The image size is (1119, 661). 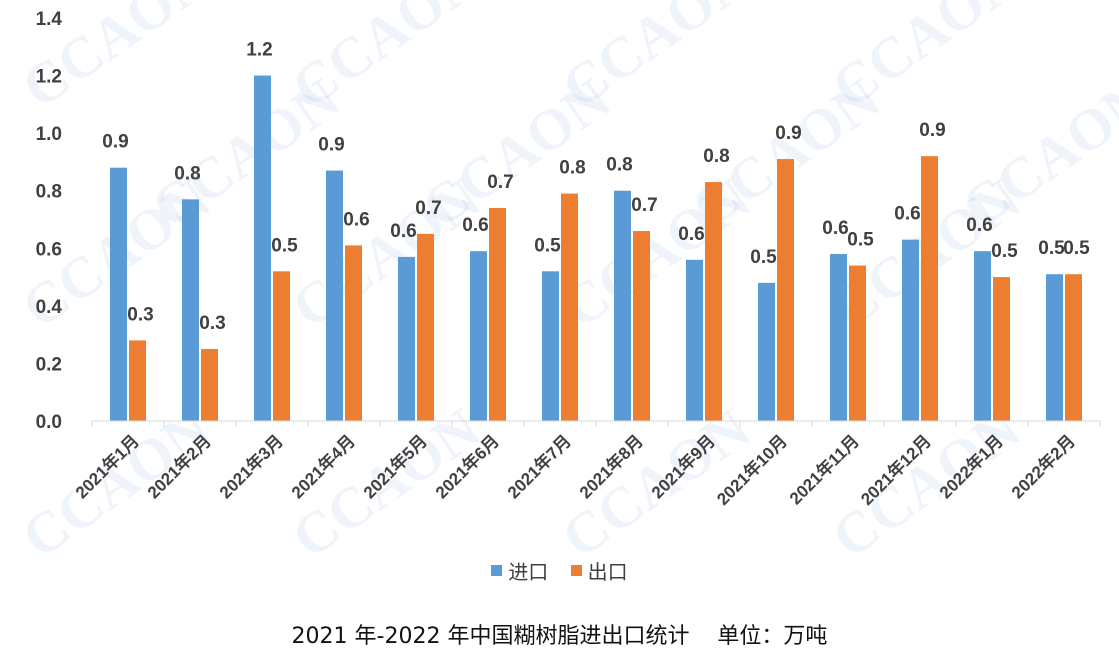 I want to click on legend: 进口 出口, so click(x=559, y=570).